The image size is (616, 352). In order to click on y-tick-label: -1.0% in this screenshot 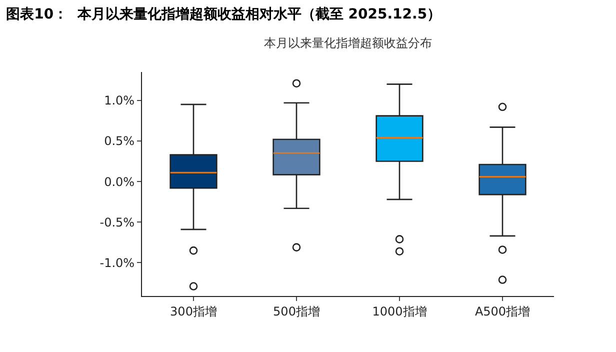, I will do `click(117, 263)`.